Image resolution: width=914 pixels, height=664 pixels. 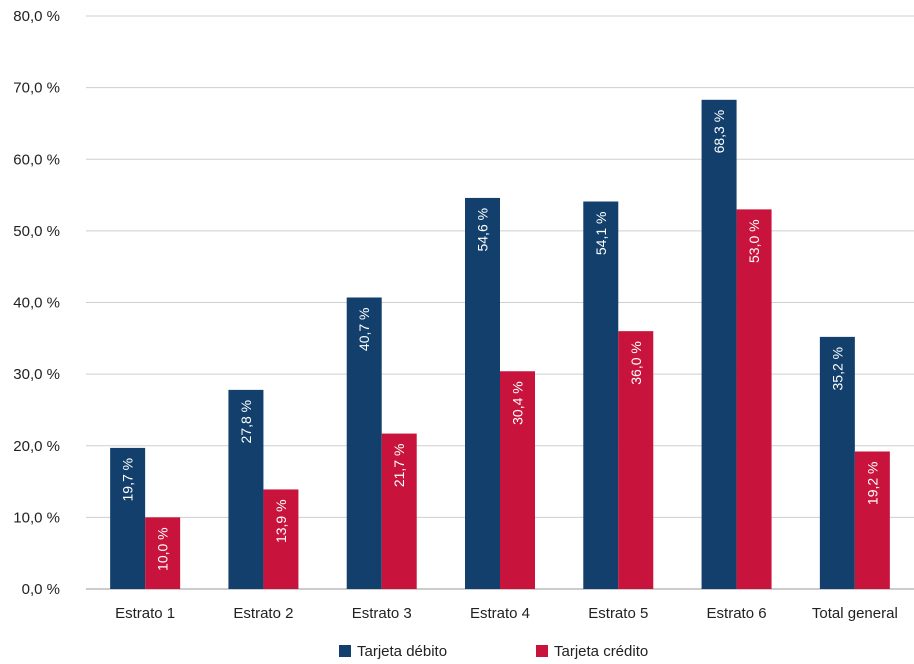 I want to click on bar-value-label: 40,7 %, so click(x=364, y=329).